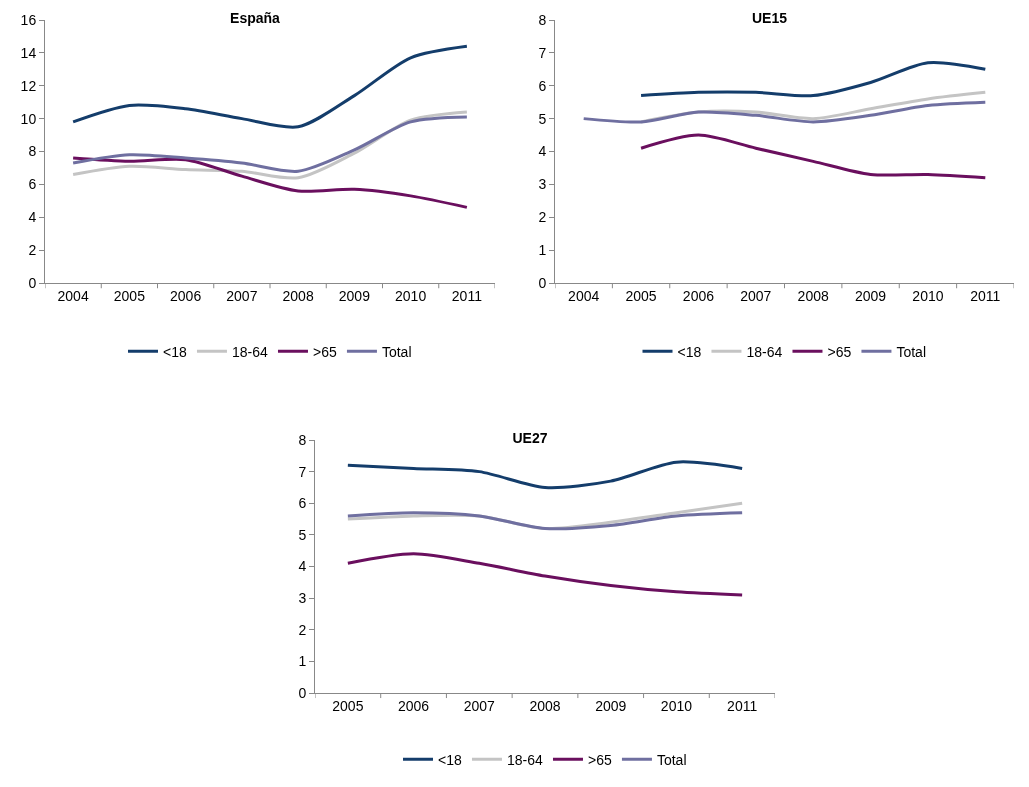 The height and width of the screenshot is (787, 1029). What do you see at coordinates (28, 118) in the screenshot?
I see `y-tick-label: 10` at bounding box center [28, 118].